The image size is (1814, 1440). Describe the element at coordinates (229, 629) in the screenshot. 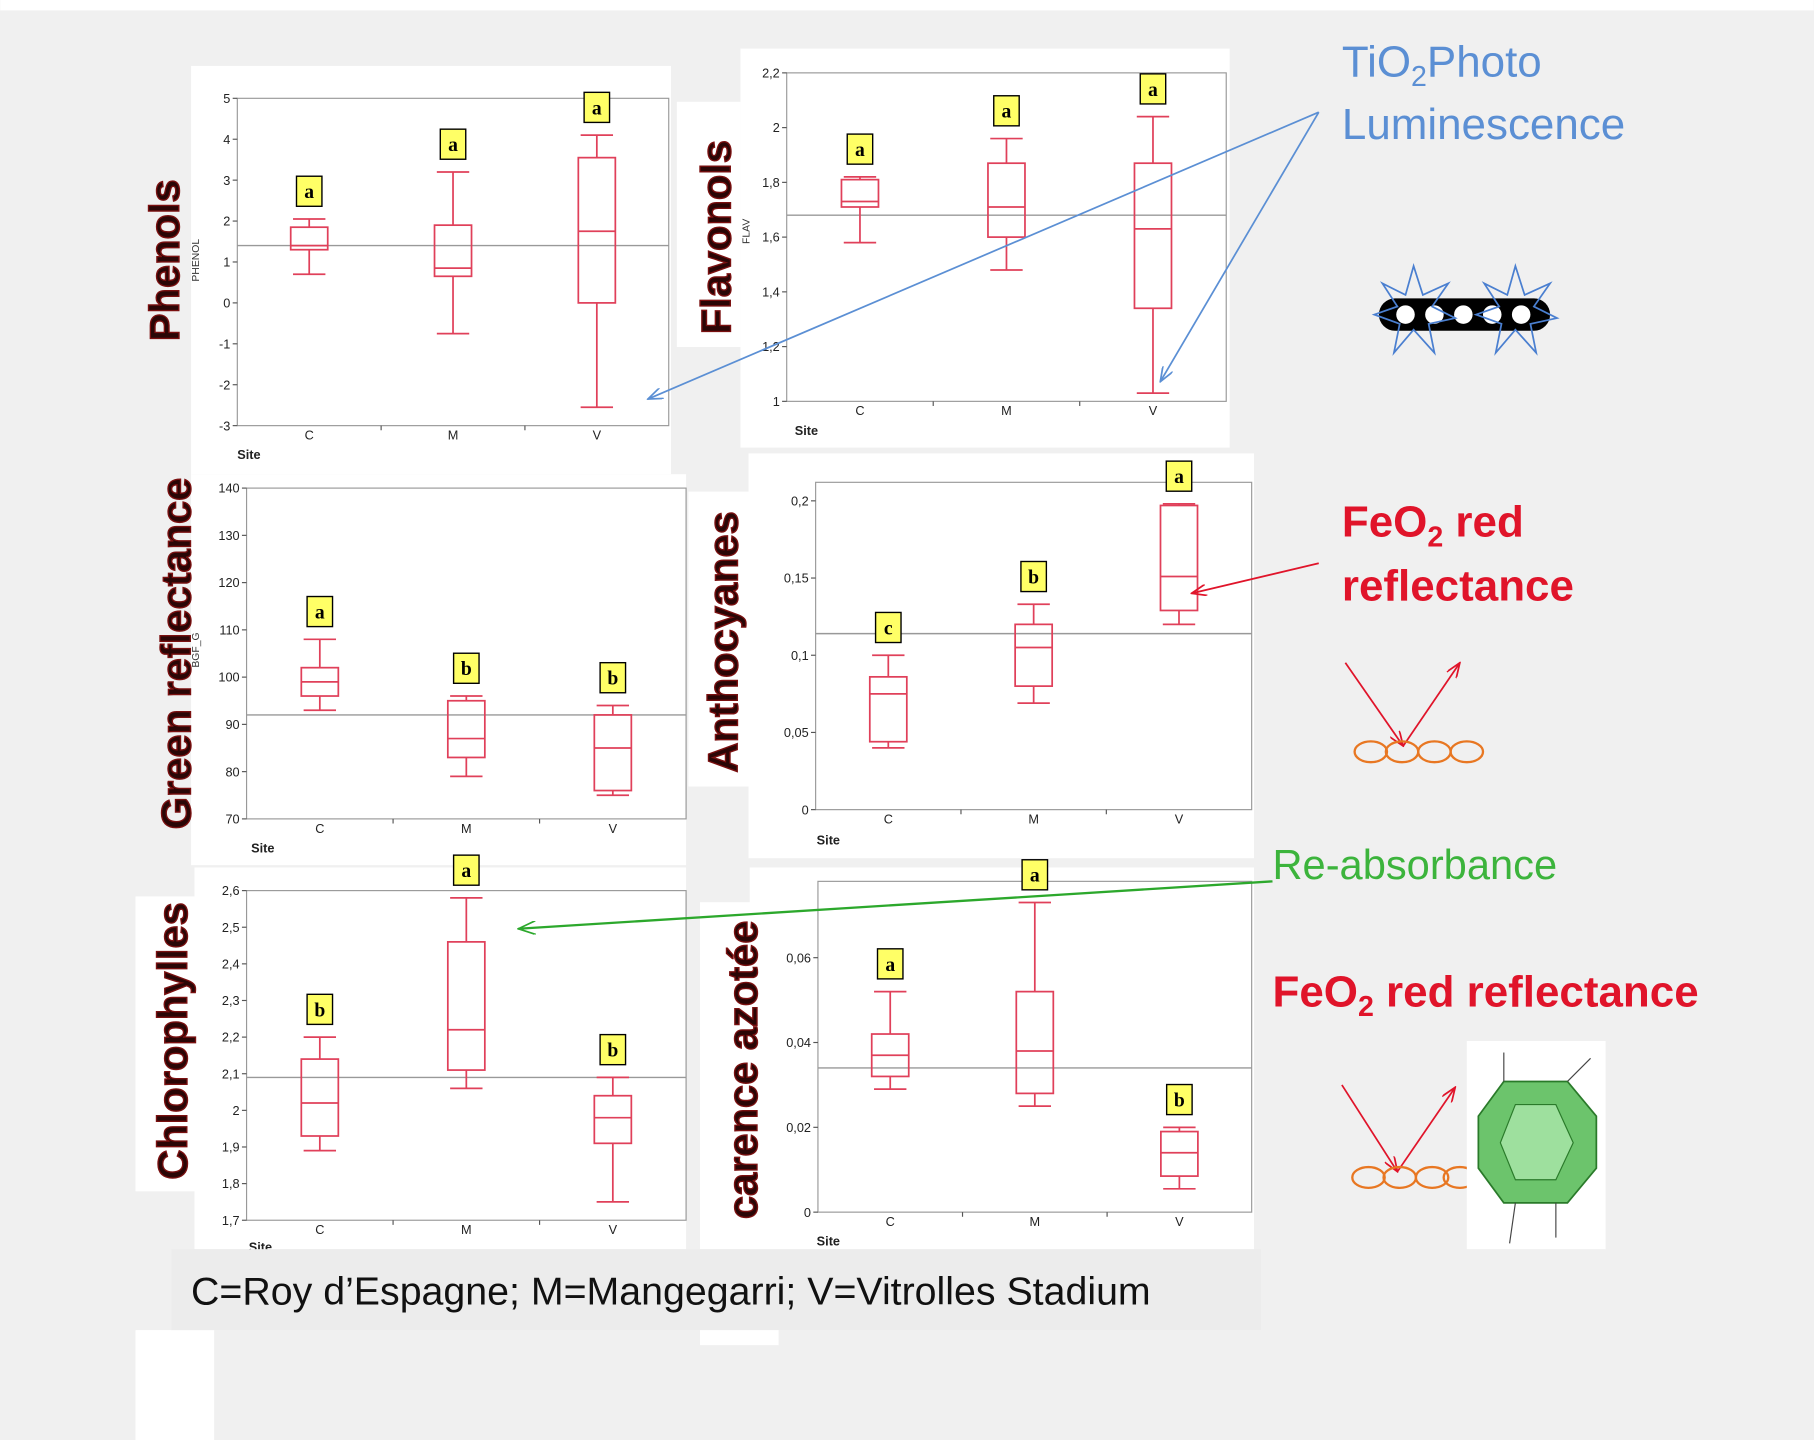

I see `y-tick-label: 110` at that location.